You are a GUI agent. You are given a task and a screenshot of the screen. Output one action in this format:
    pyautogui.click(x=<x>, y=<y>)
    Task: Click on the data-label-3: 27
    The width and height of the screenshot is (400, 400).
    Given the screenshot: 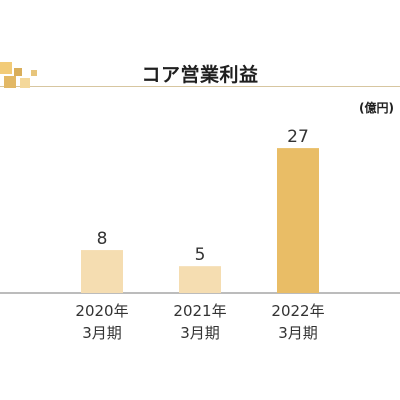 What is the action you would take?
    pyautogui.click(x=298, y=137)
    